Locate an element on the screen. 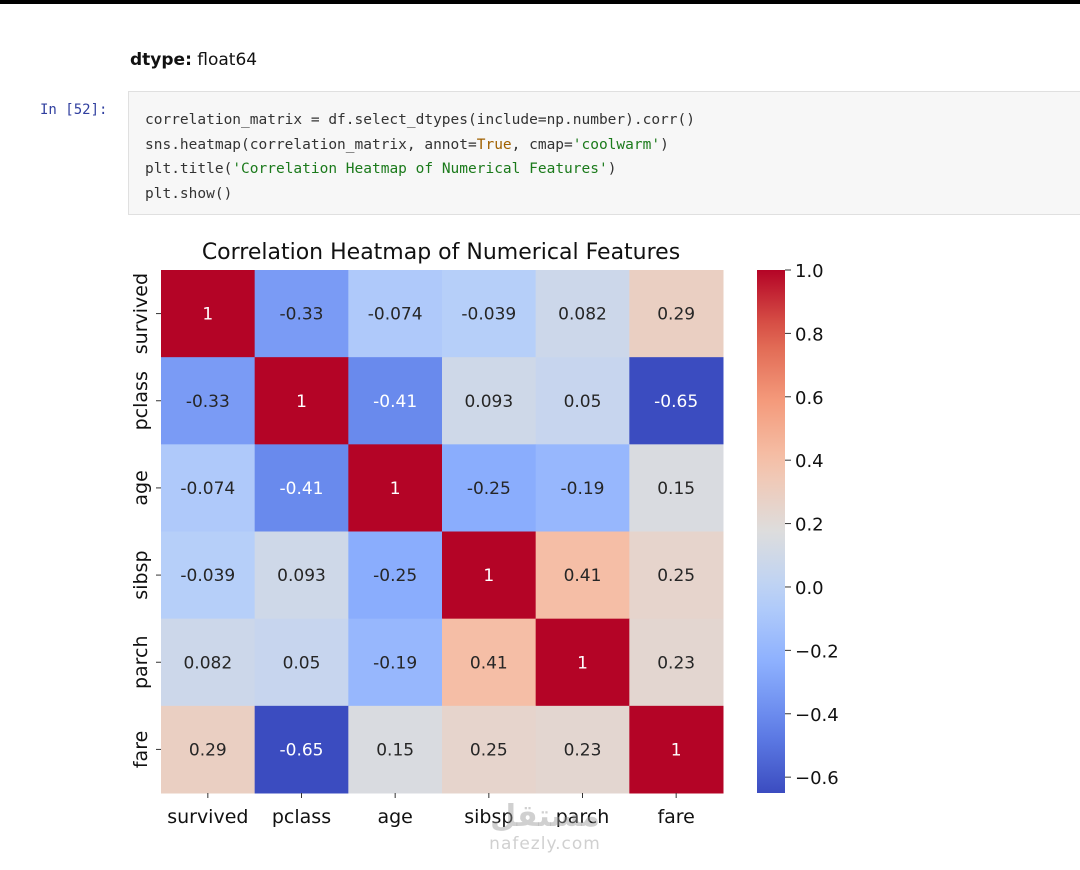 The height and width of the screenshot is (870, 1080). cell-annotation: -0.039 is located at coordinates (207, 576).